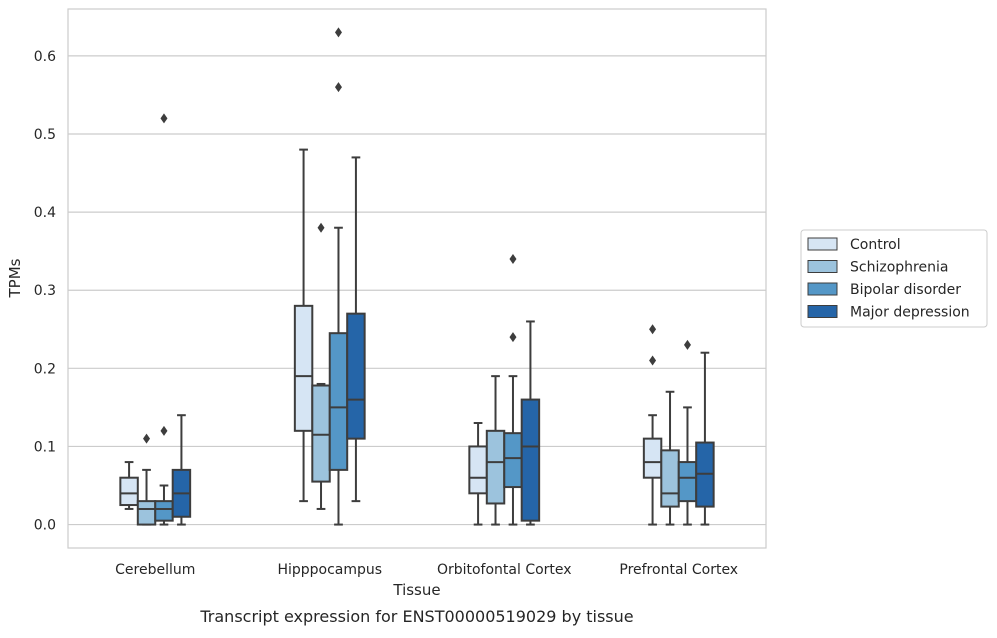  I want to click on x-tick-label: Prefrontal Cortex, so click(678, 570).